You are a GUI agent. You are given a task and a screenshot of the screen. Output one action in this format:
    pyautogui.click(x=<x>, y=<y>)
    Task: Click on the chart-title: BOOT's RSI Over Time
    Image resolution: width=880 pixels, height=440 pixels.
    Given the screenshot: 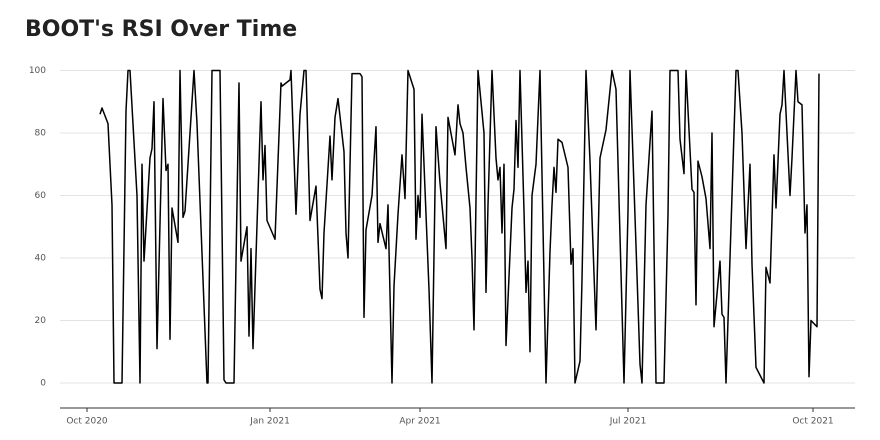 What is the action you would take?
    pyautogui.click(x=161, y=29)
    